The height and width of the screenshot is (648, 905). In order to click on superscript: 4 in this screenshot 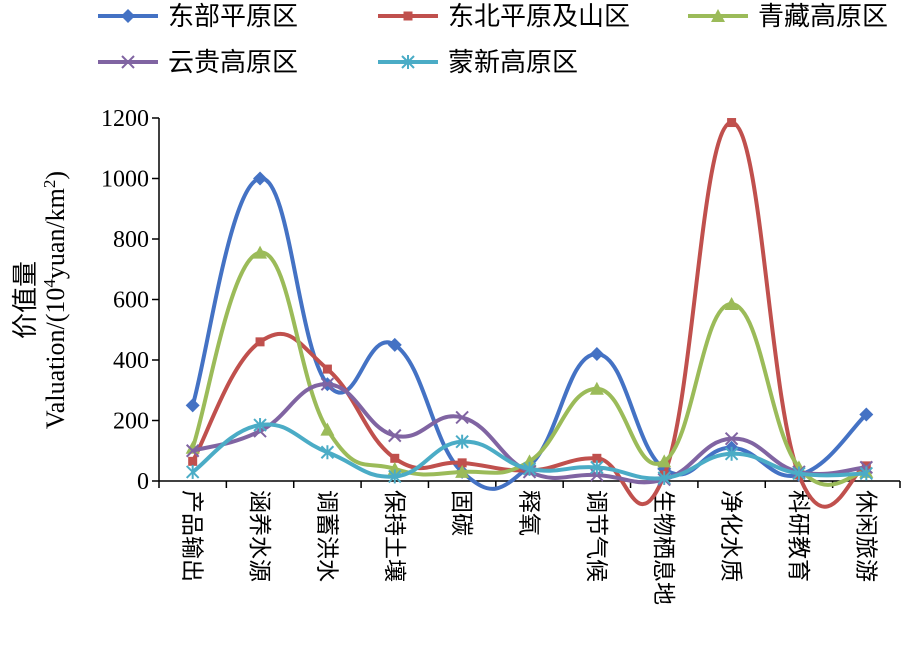, I will do `click(49, 283)`.